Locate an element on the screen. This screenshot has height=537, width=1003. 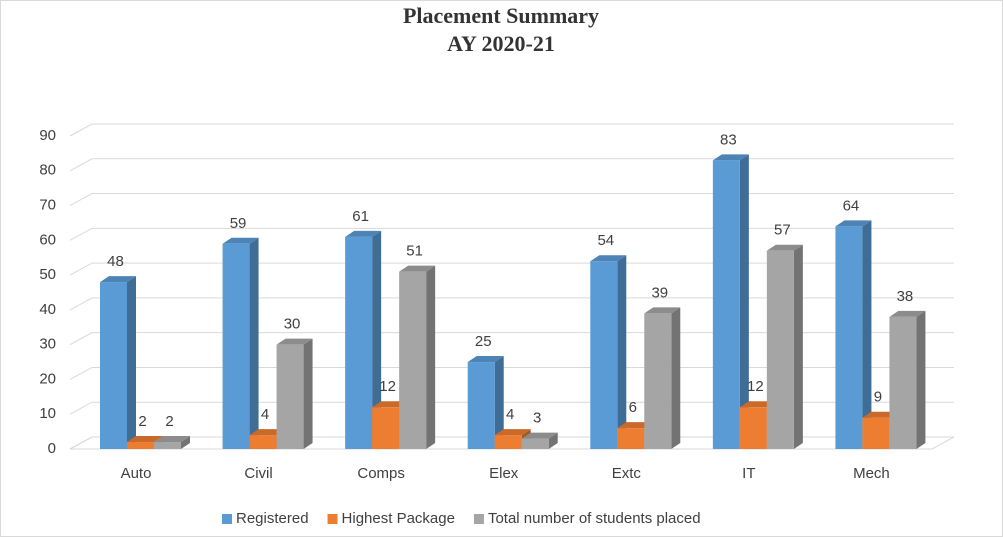
data-label: 54 is located at coordinates (605, 240).